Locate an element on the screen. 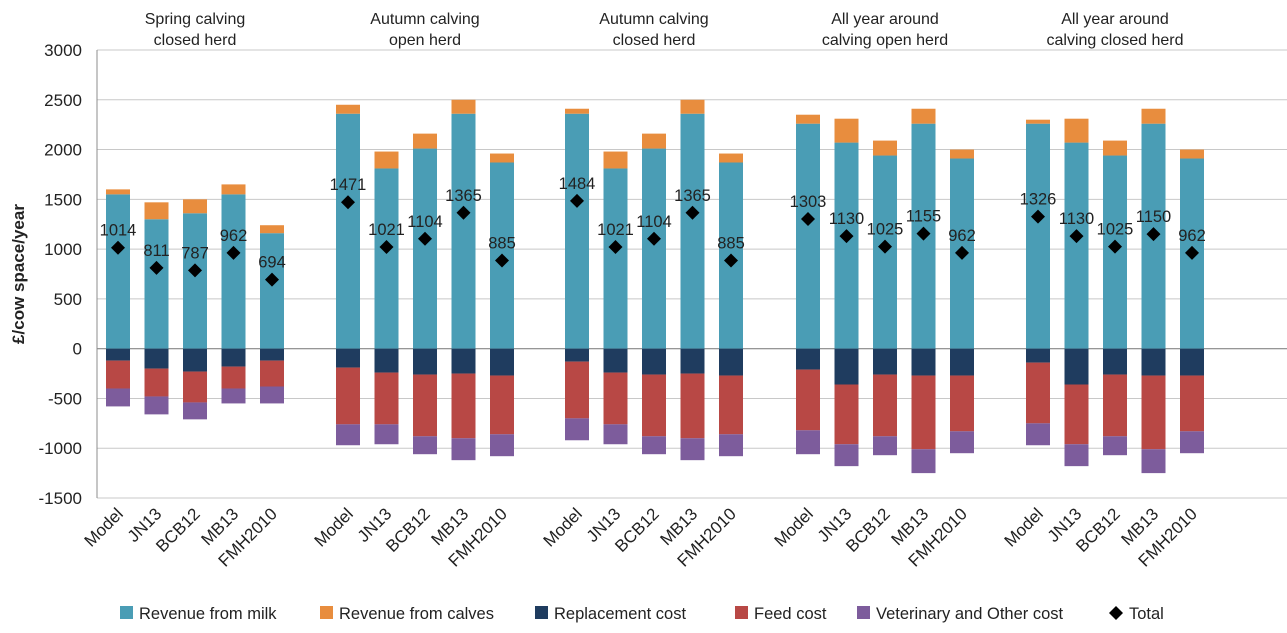 The height and width of the screenshot is (633, 1287). group-title-line: All year around is located at coordinates (1115, 19).